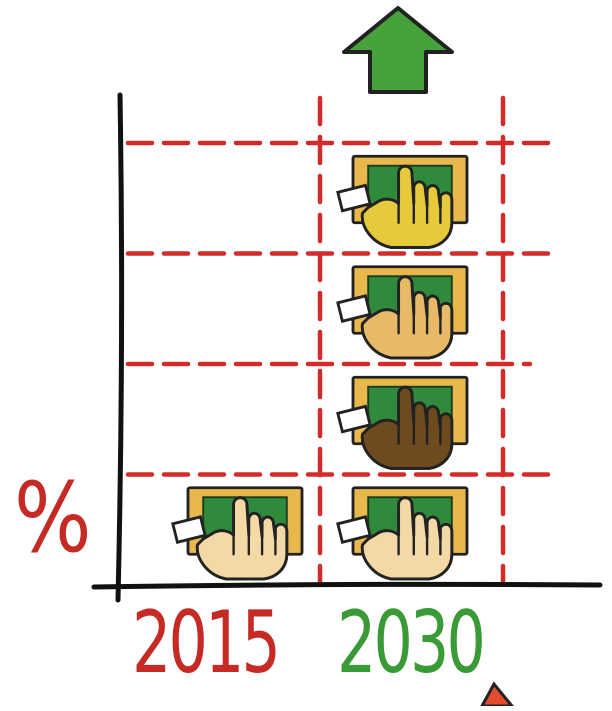  Describe the element at coordinates (120, 347) in the screenshot. I see `y-axis` at that location.